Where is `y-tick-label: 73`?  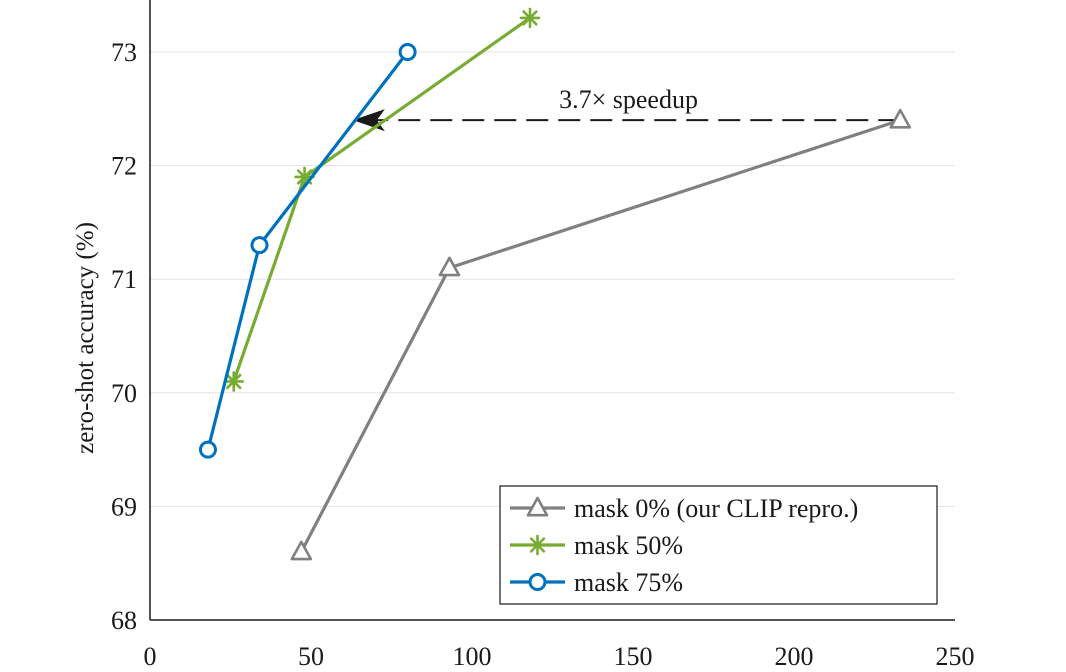
y-tick-label: 73 is located at coordinates (124, 52).